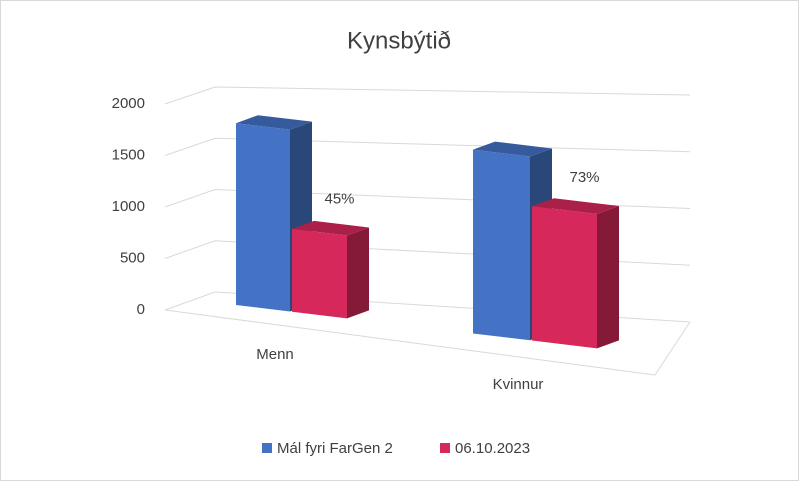 The image size is (799, 481). I want to click on y-tick-label: 0, so click(141, 309).